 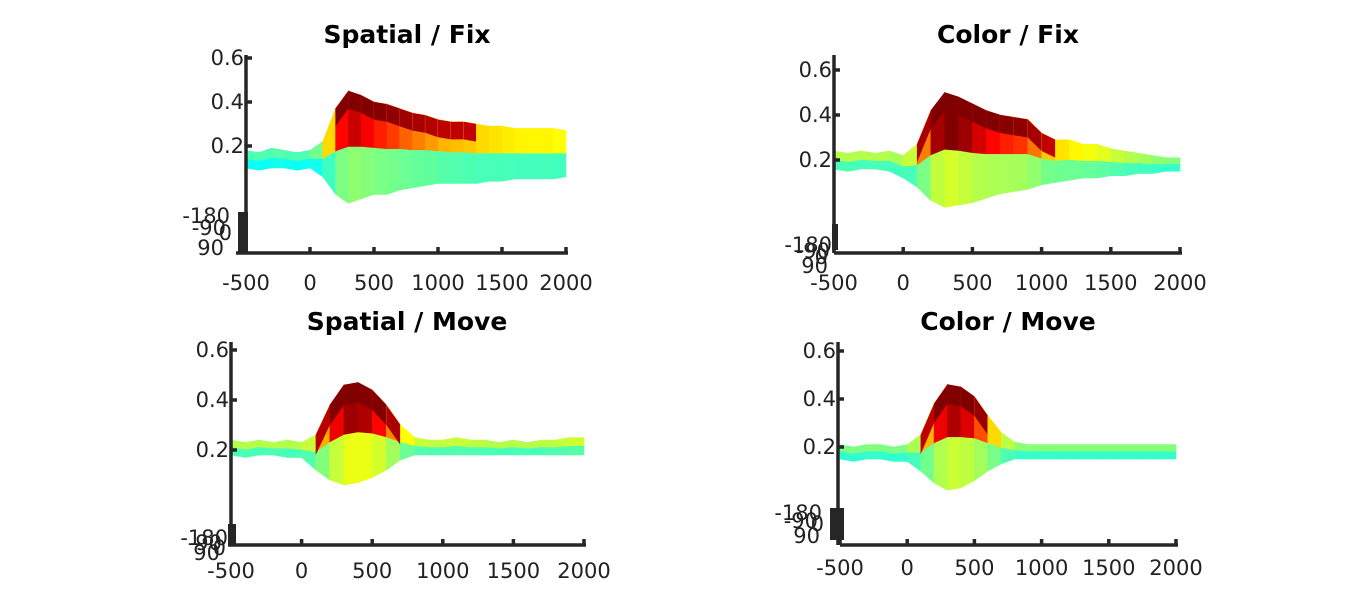 I want to click on x-tick-label: 0, so click(x=907, y=568).